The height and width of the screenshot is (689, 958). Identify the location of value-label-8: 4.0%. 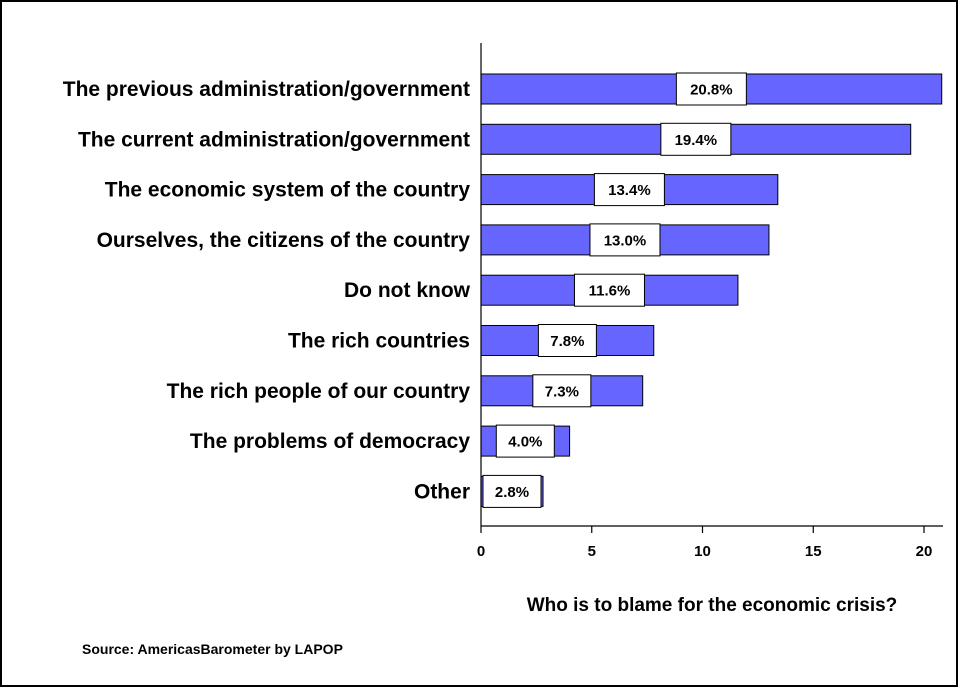
(525, 442).